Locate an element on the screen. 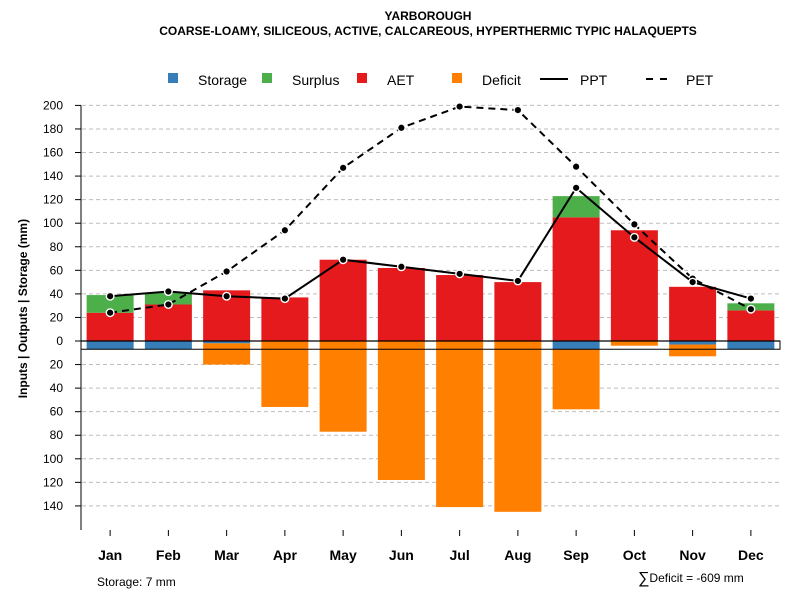  deficit-total: Deficit = -609 mm is located at coordinates (696, 578).